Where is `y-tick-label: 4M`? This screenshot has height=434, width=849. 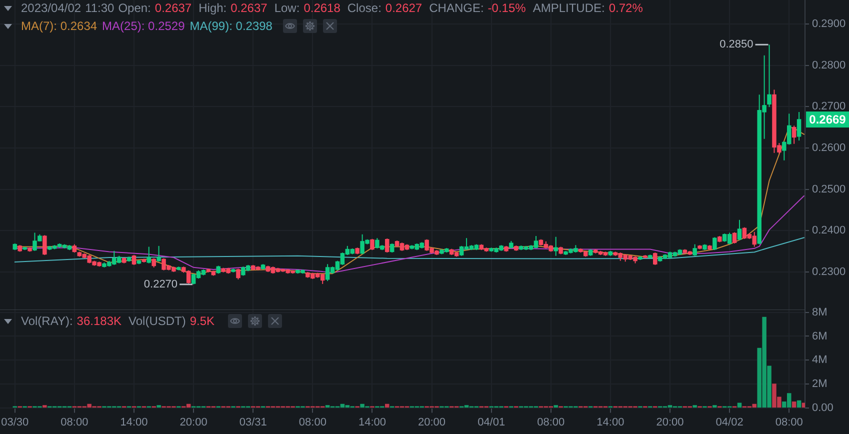
y-tick-label: 4M is located at coordinates (820, 360).